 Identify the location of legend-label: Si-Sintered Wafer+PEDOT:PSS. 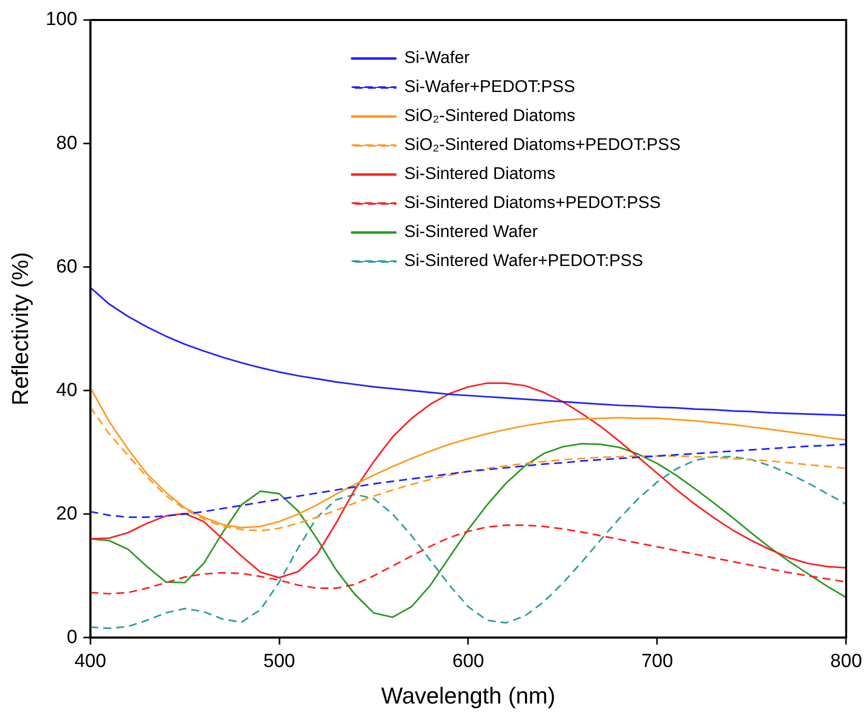
(524, 260).